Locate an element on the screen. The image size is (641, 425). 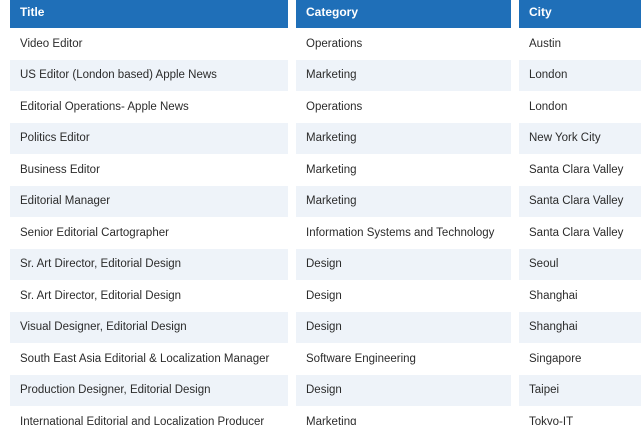
city-cell: Taipei is located at coordinates (580, 390).